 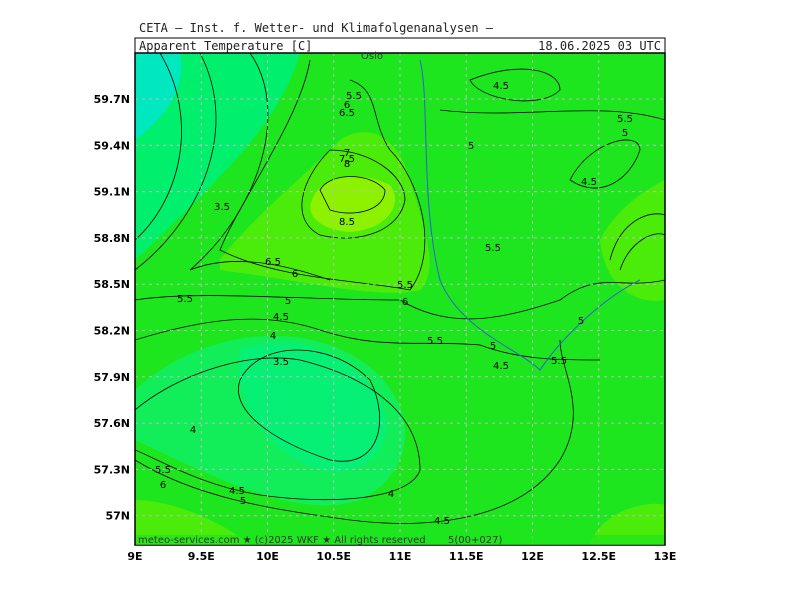 What do you see at coordinates (598, 556) in the screenshot?
I see `x-tick-label: 12.5E` at bounding box center [598, 556].